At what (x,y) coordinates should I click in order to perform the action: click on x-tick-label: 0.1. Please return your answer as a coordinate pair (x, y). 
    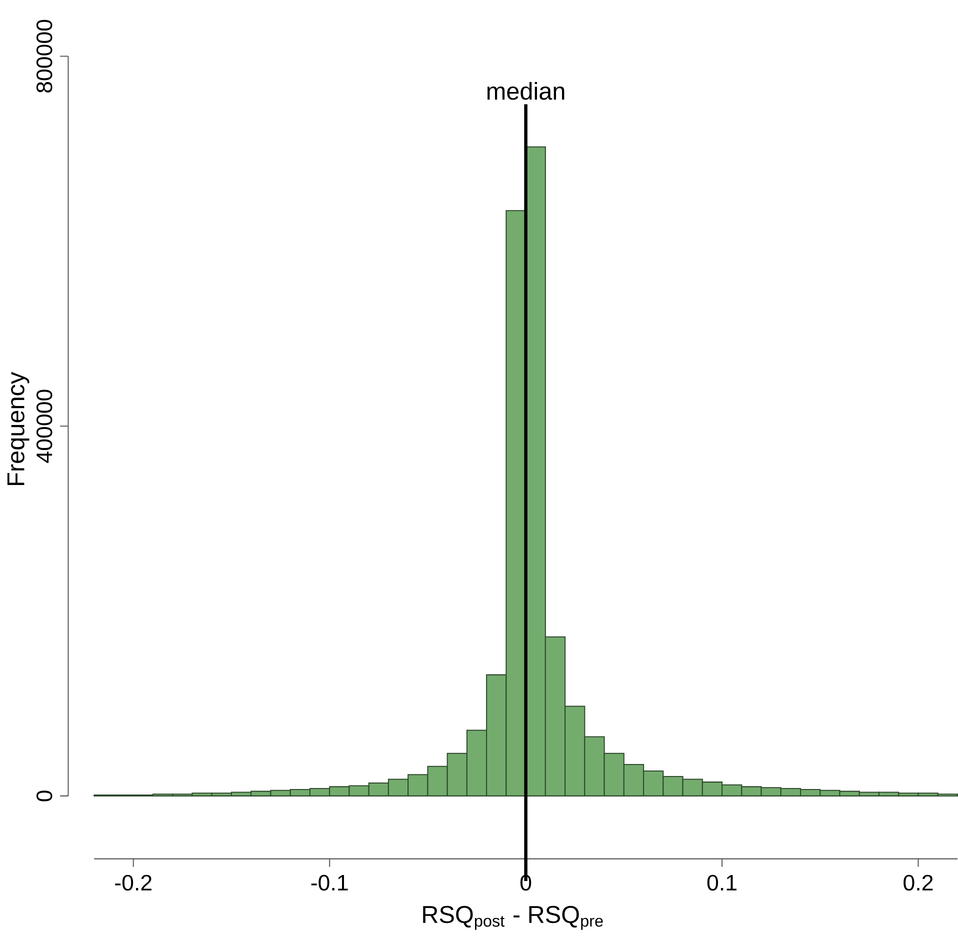
    Looking at the image, I should click on (721, 882).